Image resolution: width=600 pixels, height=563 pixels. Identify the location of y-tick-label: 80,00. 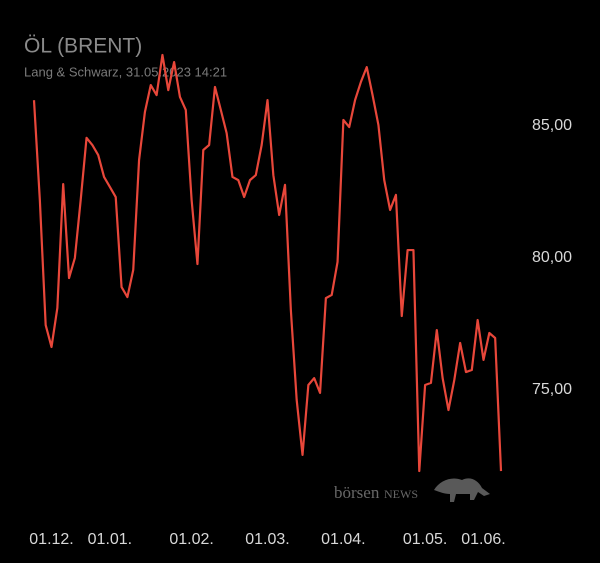
(552, 257).